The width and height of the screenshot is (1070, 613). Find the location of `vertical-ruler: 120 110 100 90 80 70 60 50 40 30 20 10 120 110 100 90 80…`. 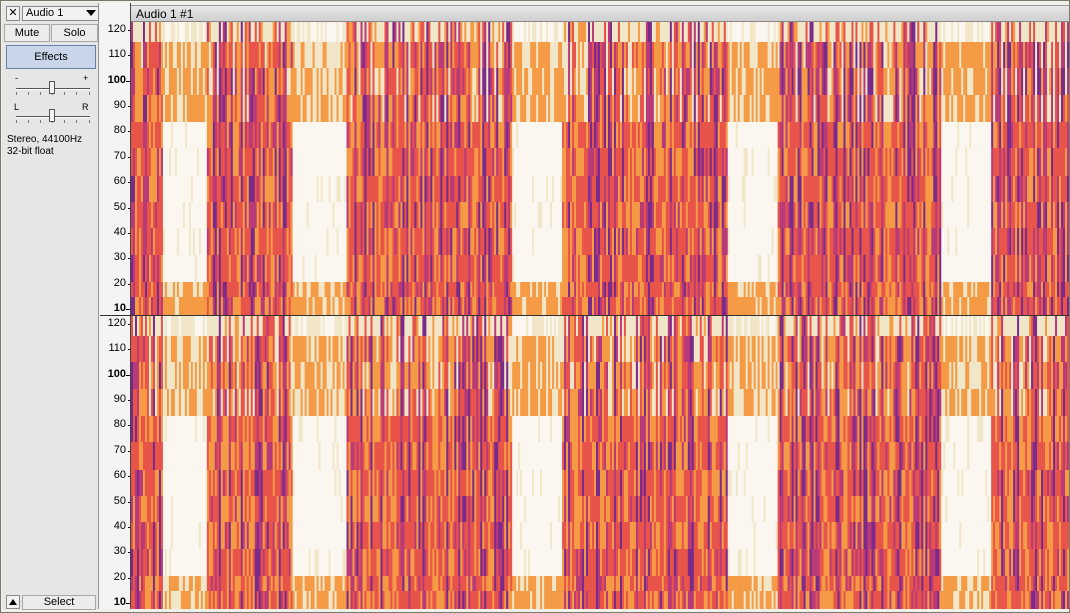

vertical-ruler: 120 110 100 90 80 70 60 50 40 30 20 10 120 110 100 90 80… is located at coordinates (115, 306).